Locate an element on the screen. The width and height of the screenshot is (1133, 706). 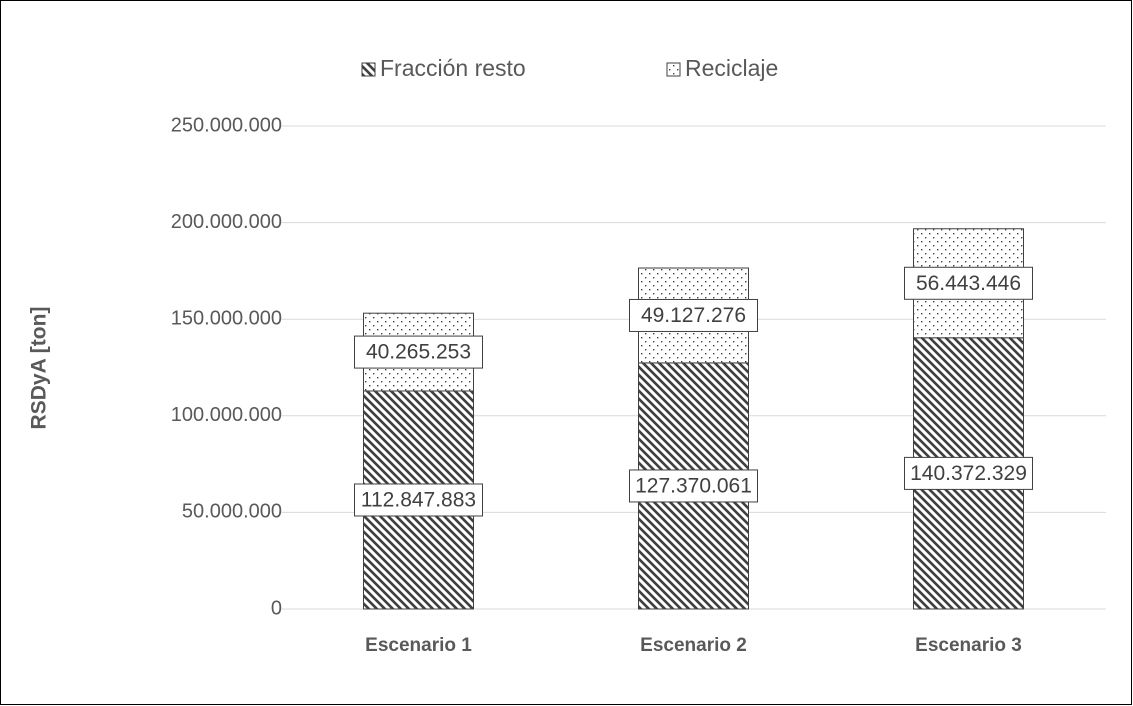
data-label: 112.847.883 is located at coordinates (418, 500).